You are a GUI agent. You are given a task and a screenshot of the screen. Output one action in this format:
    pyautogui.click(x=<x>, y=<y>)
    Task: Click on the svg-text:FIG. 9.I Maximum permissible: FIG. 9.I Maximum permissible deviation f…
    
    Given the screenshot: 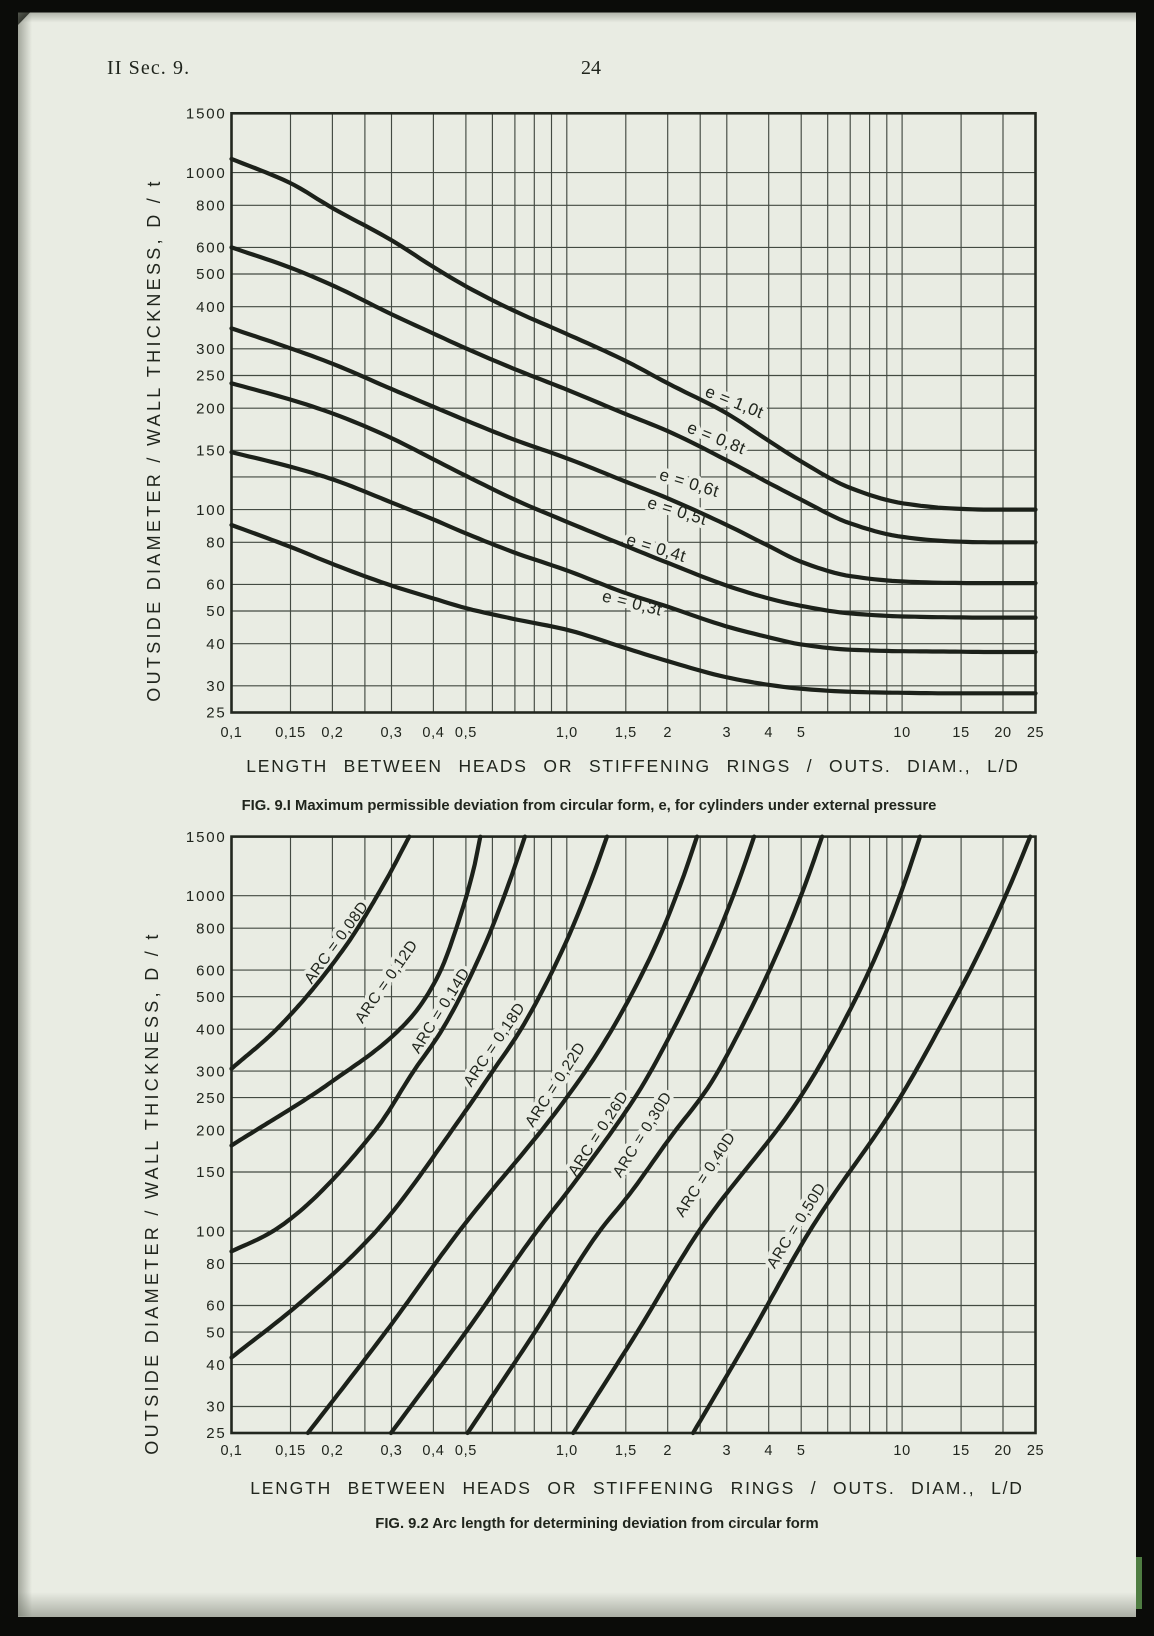 What is the action you would take?
    pyautogui.click(x=589, y=806)
    